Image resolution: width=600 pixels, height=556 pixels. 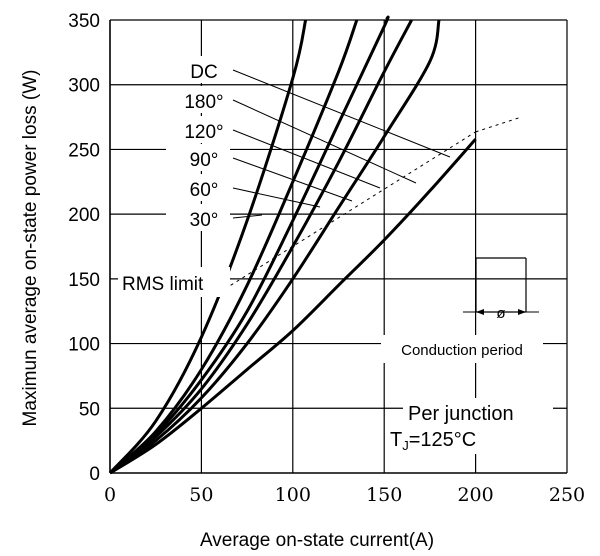 What do you see at coordinates (84, 345) in the screenshot?
I see `y-tick-label: 100` at bounding box center [84, 345].